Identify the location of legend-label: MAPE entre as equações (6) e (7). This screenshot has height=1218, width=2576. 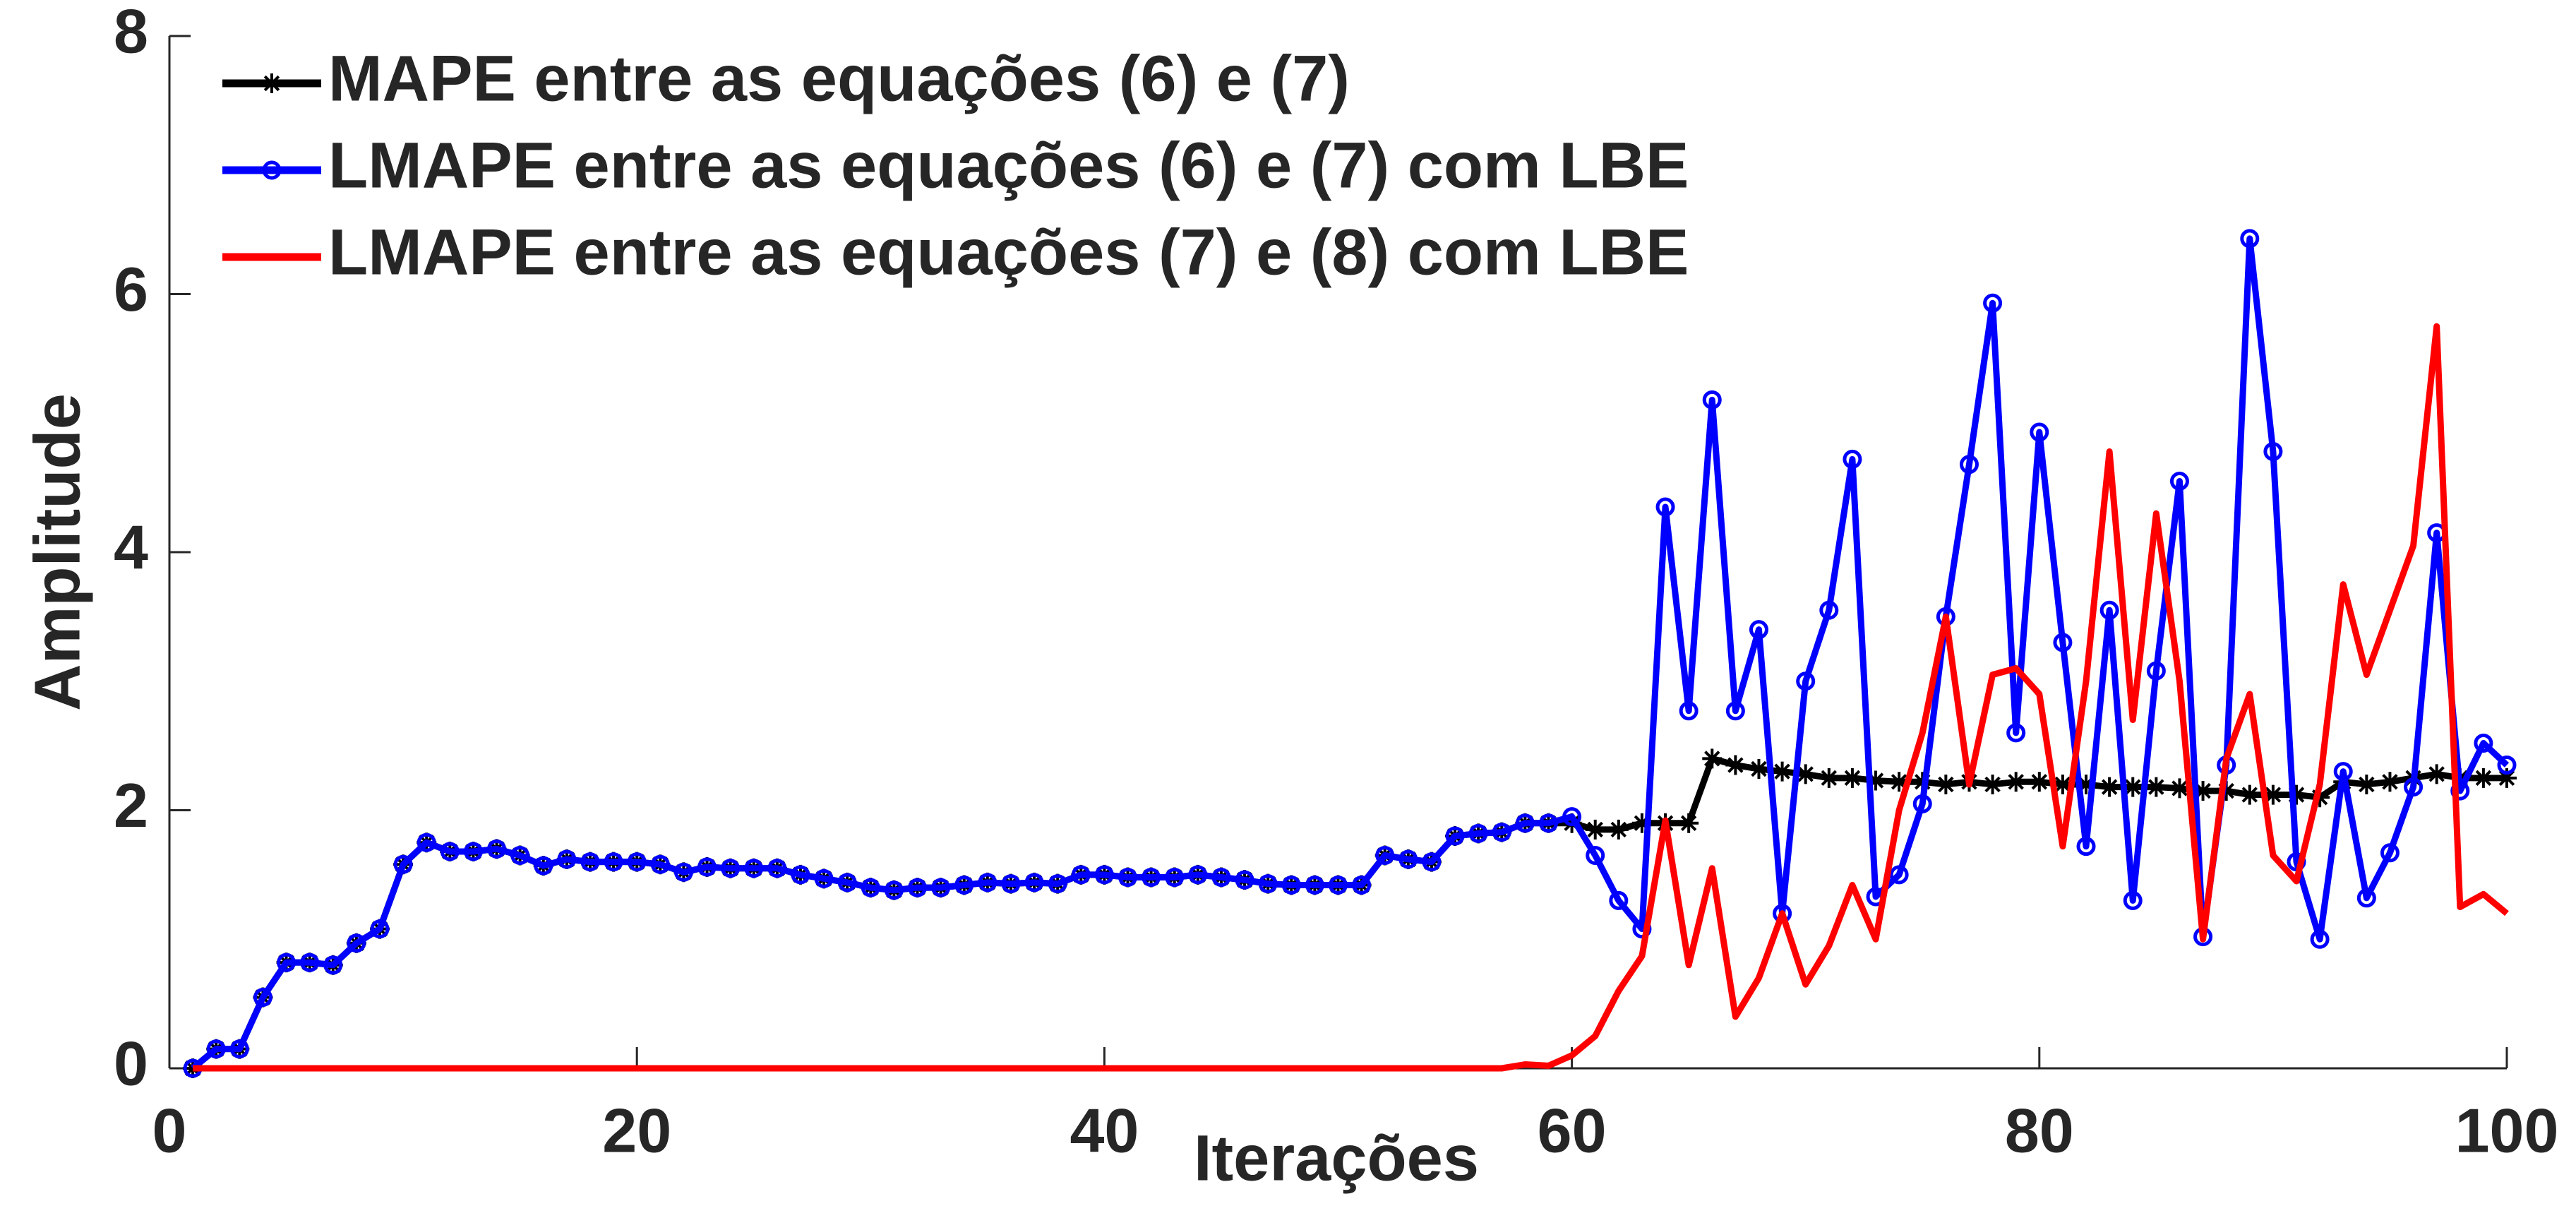
(839, 78).